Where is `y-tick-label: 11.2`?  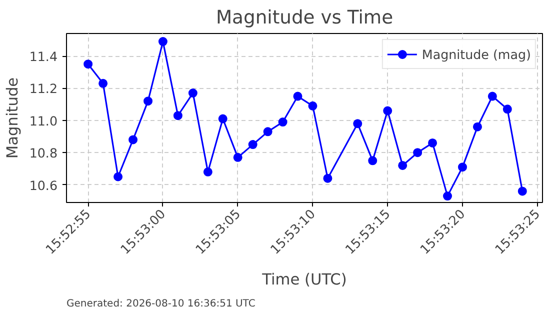 y-tick-label: 11.2 is located at coordinates (43, 88).